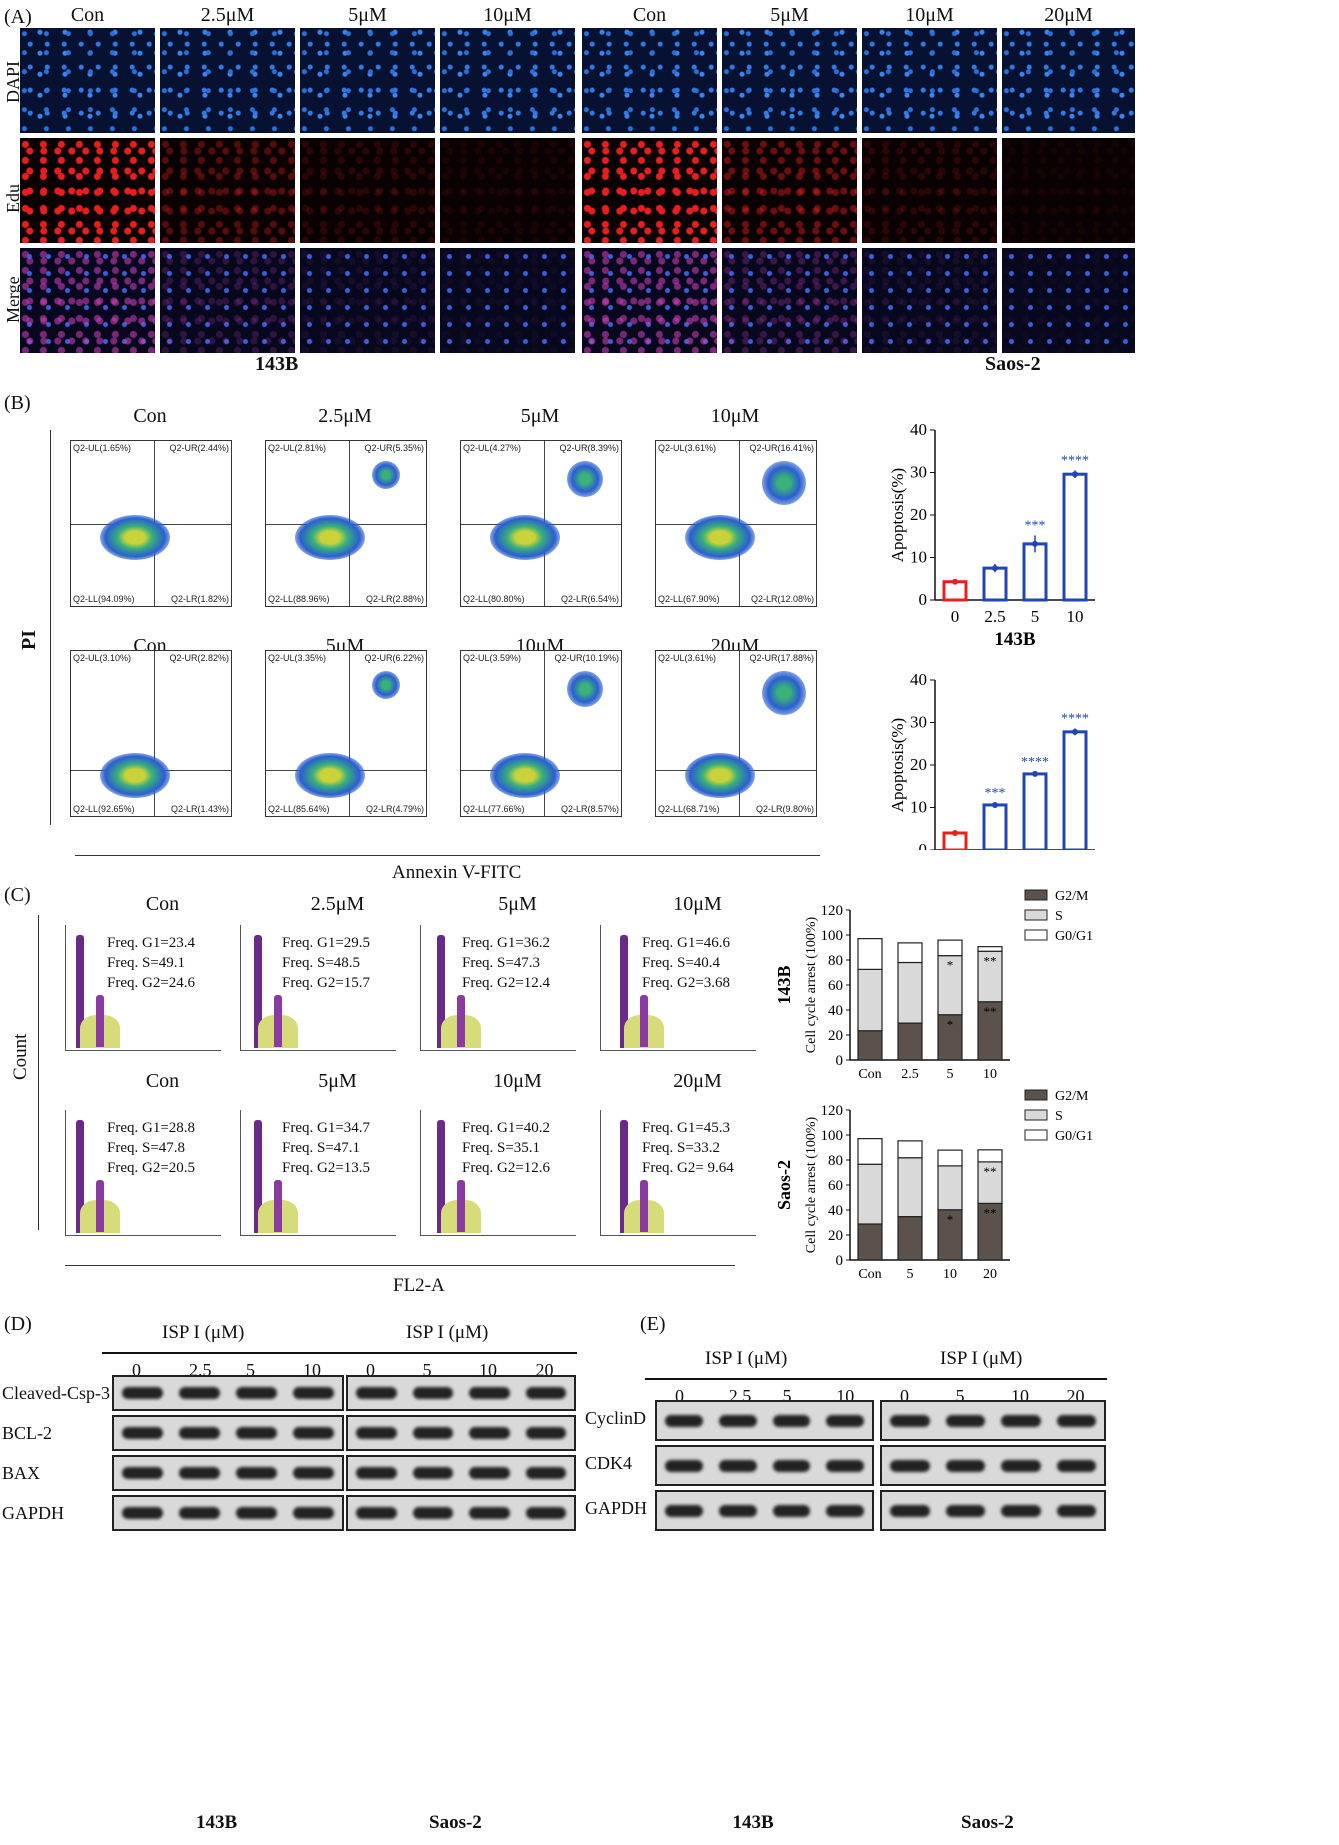 The height and width of the screenshot is (1845, 1339). What do you see at coordinates (506, 943) in the screenshot?
I see `frequency-label: Freq. G1=36.2` at bounding box center [506, 943].